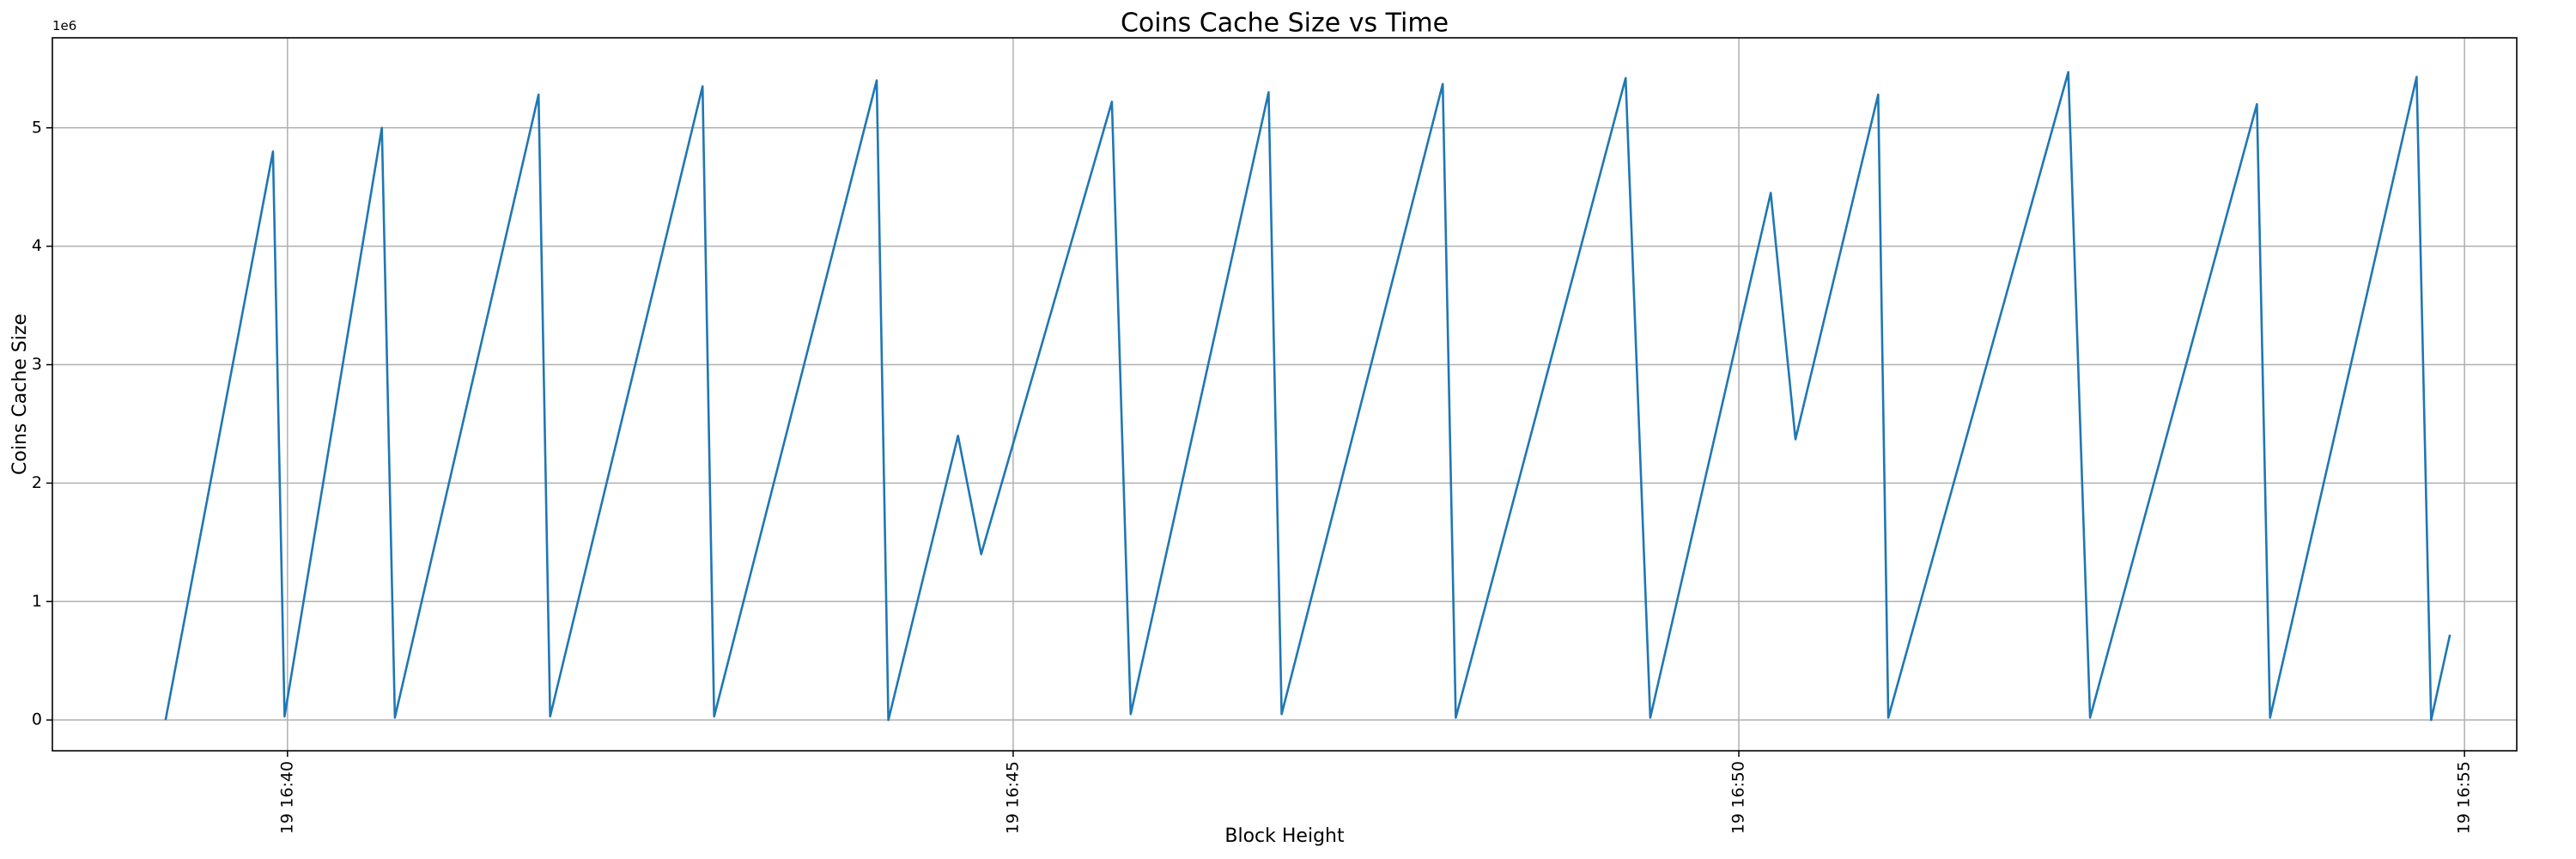 The width and height of the screenshot is (2576, 859). I want to click on y-axis-label: Coins Cache Size, so click(20, 394).